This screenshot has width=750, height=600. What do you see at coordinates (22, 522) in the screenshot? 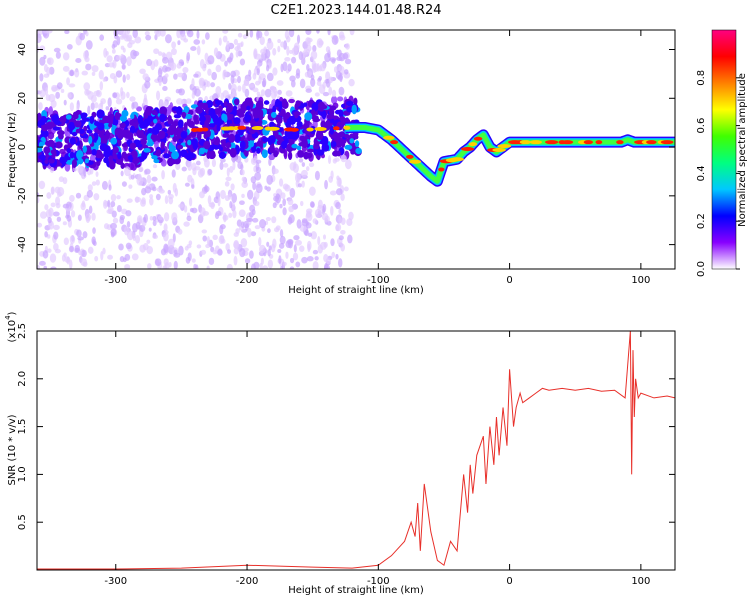
I see `y-tick-label: 0.5` at bounding box center [22, 522].